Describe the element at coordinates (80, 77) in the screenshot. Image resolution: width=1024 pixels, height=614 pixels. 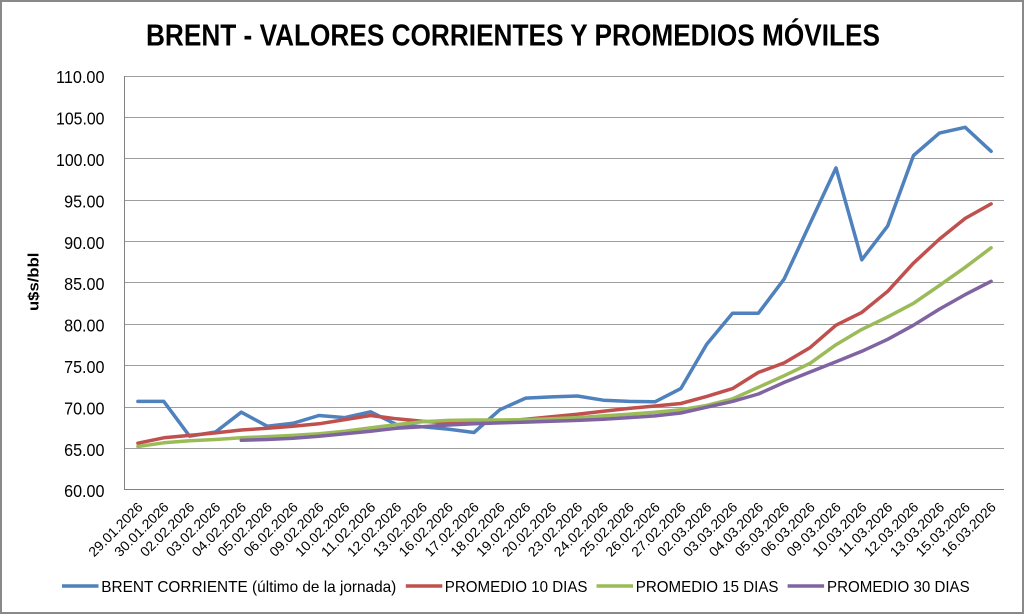
I see `svg-text: 110.00` at that location.